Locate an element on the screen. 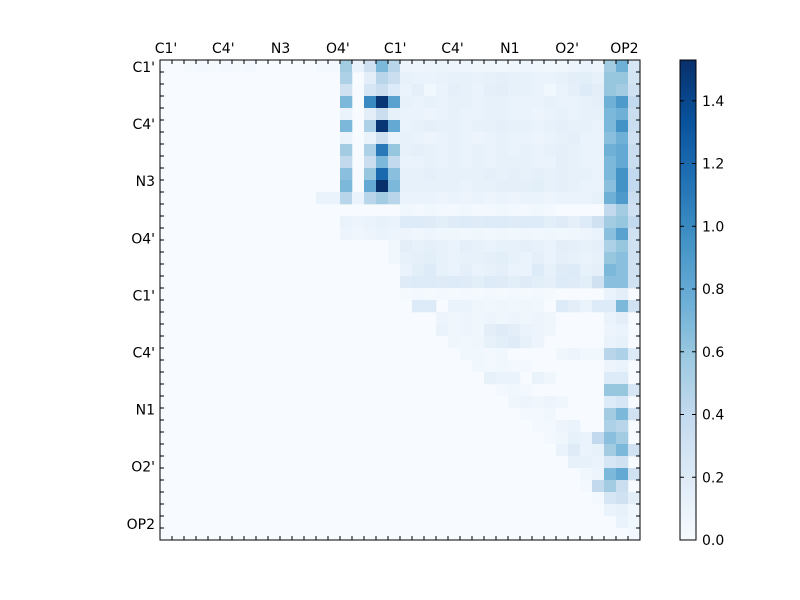 The width and height of the screenshot is (800, 600). y-tick-label: C4' is located at coordinates (143, 354).